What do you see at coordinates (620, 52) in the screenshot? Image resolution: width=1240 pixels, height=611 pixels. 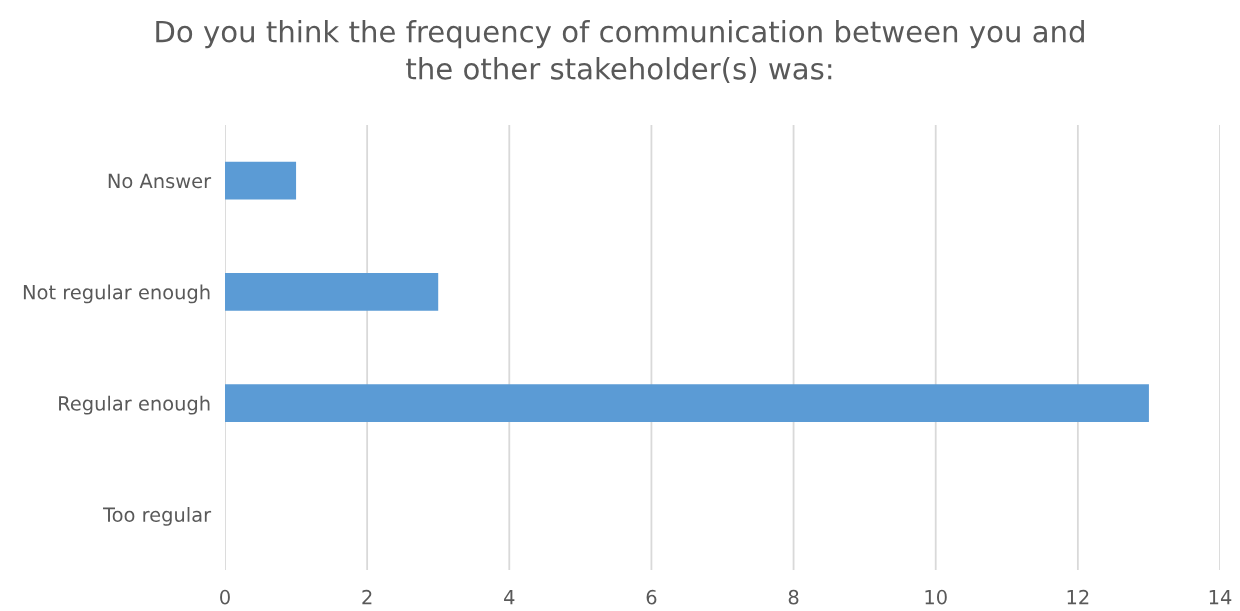 I see `chart-title: Do you think the frequency of communication between you and the other stakeholder(s) was:` at bounding box center [620, 52].